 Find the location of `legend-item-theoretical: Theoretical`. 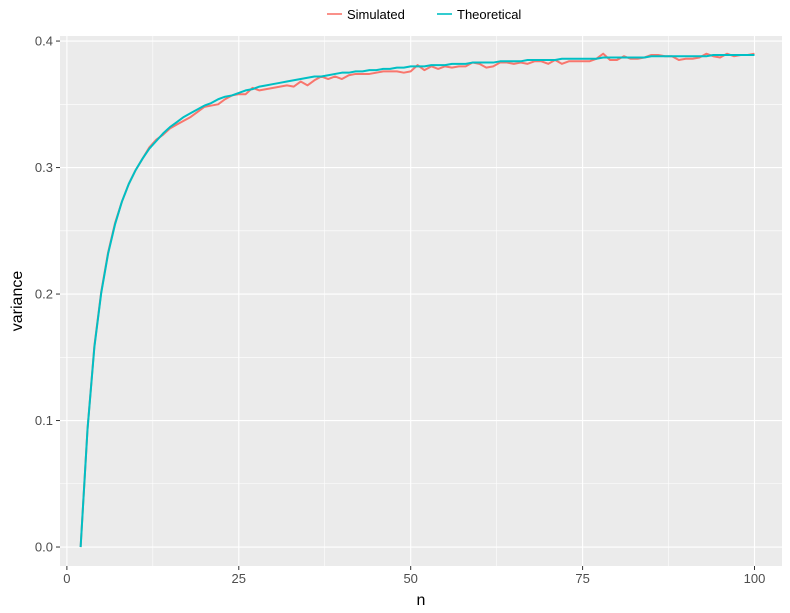

legend-item-theoretical: Theoretical is located at coordinates (479, 14).